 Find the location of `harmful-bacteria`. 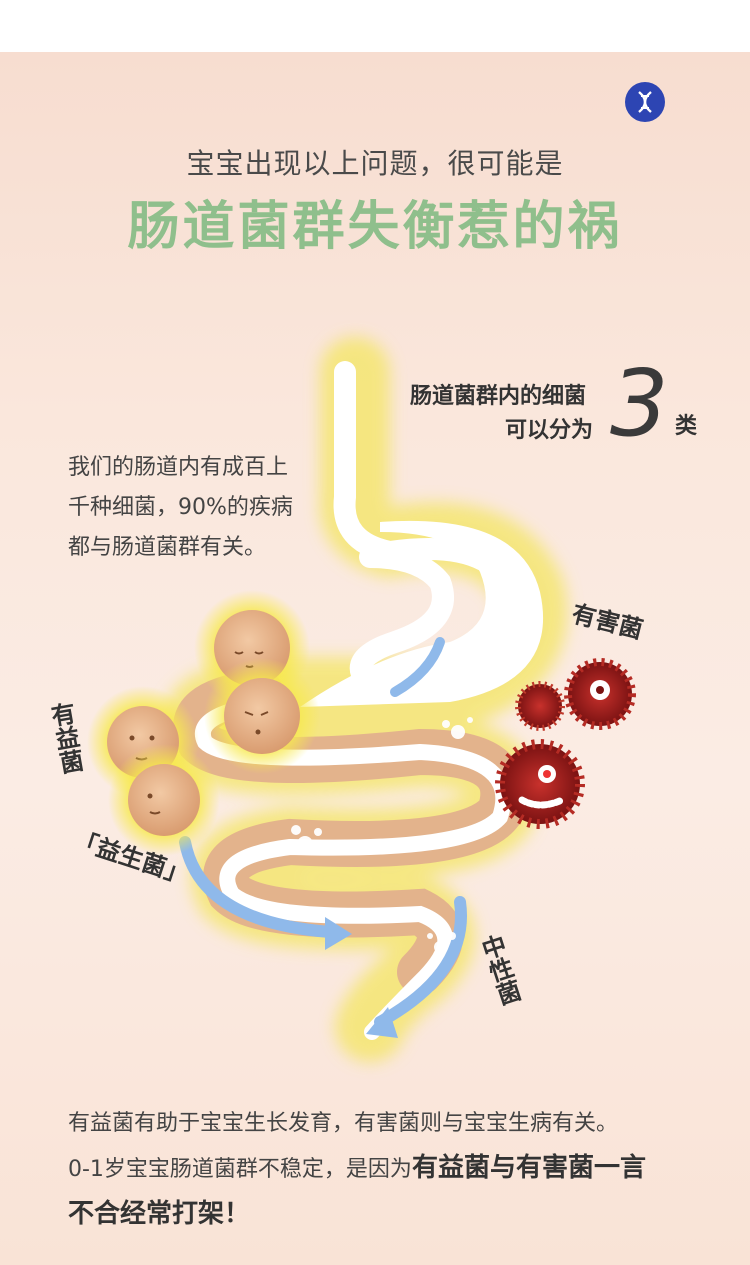

harmful-bacteria is located at coordinates (565, 743).